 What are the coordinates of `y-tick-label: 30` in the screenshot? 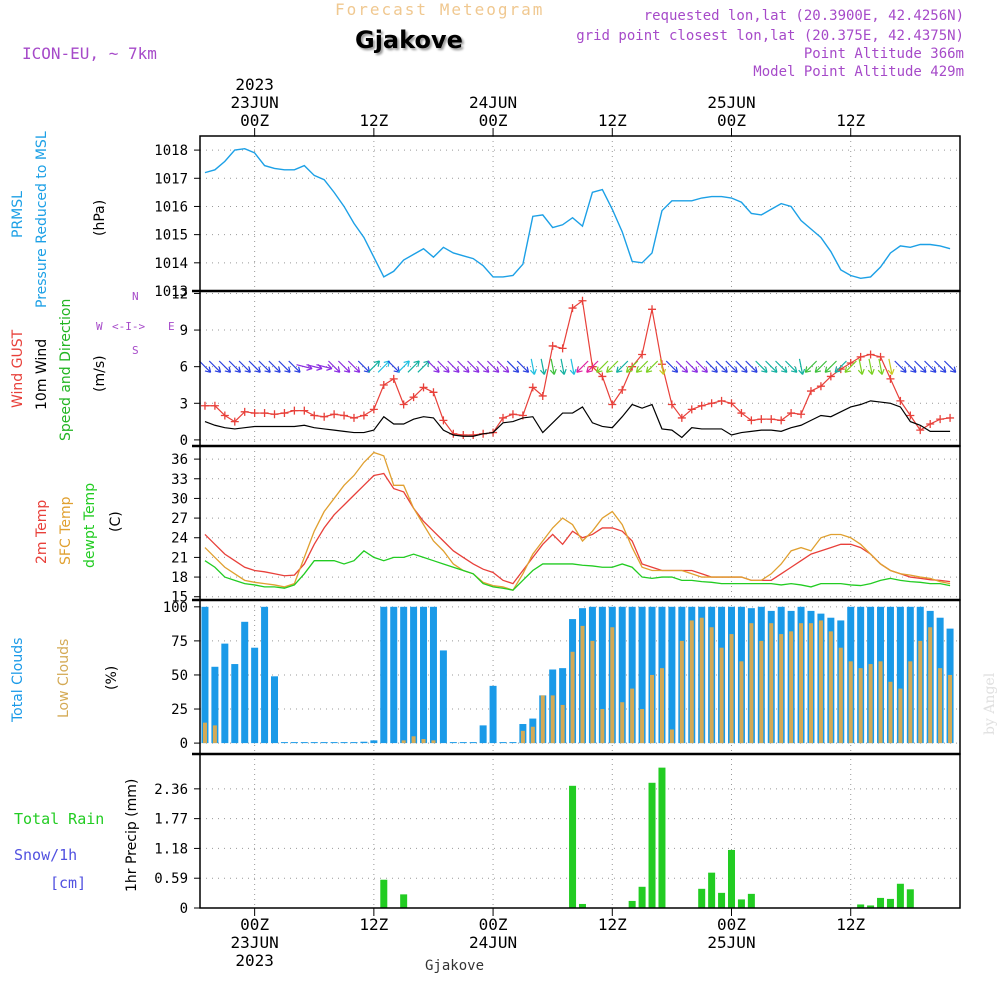 It's located at (179, 499).